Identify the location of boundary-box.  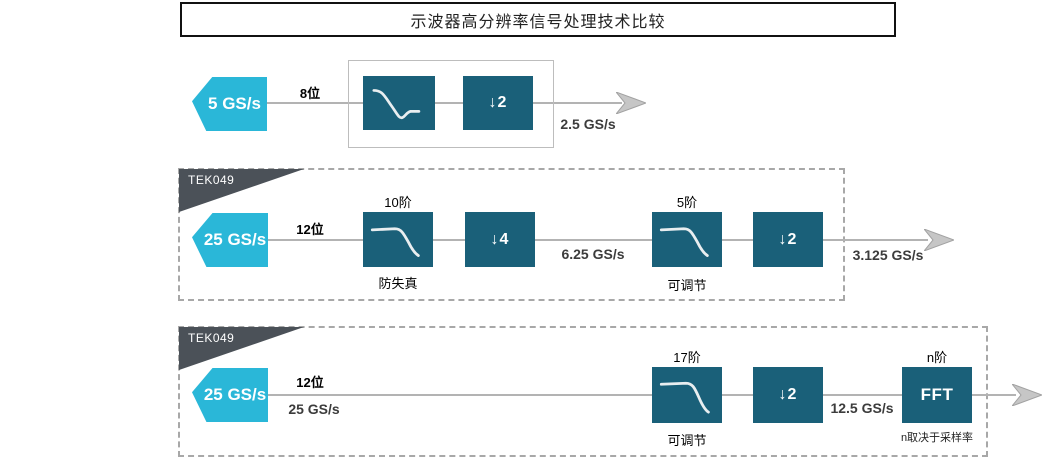
(451, 104).